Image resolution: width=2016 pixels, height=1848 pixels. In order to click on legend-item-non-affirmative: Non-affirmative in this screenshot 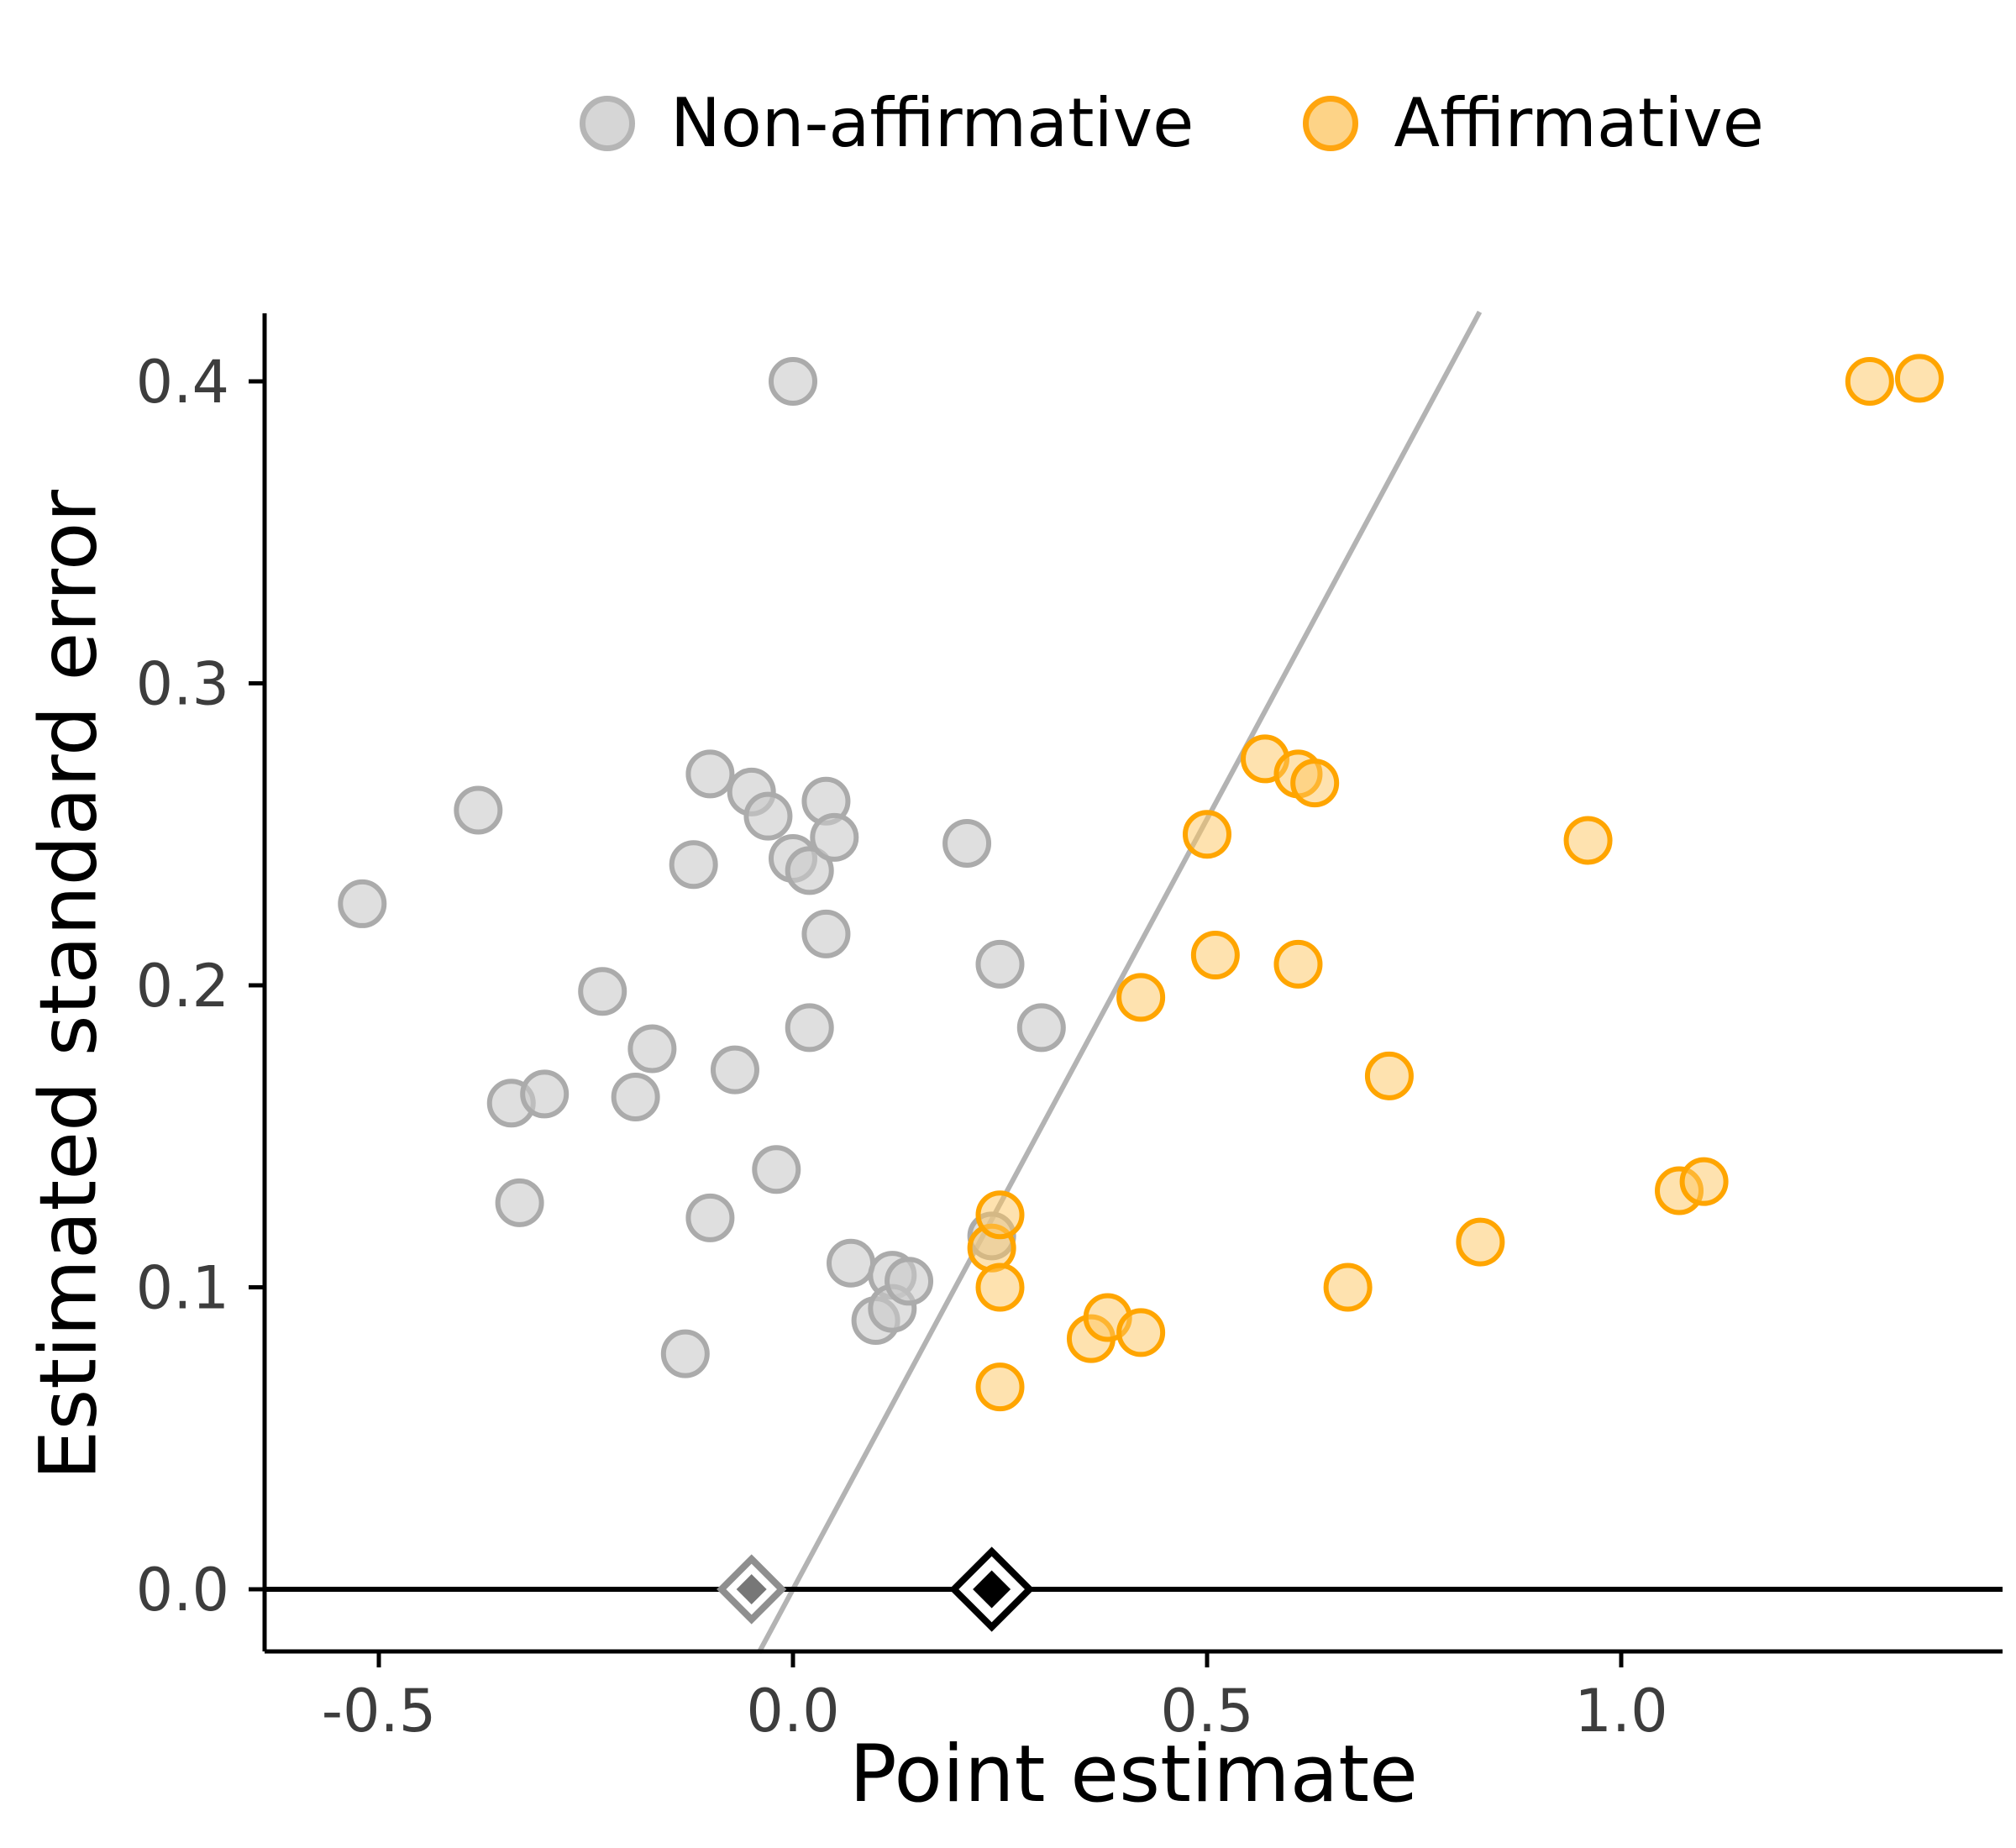, I will do `click(887, 123)`.